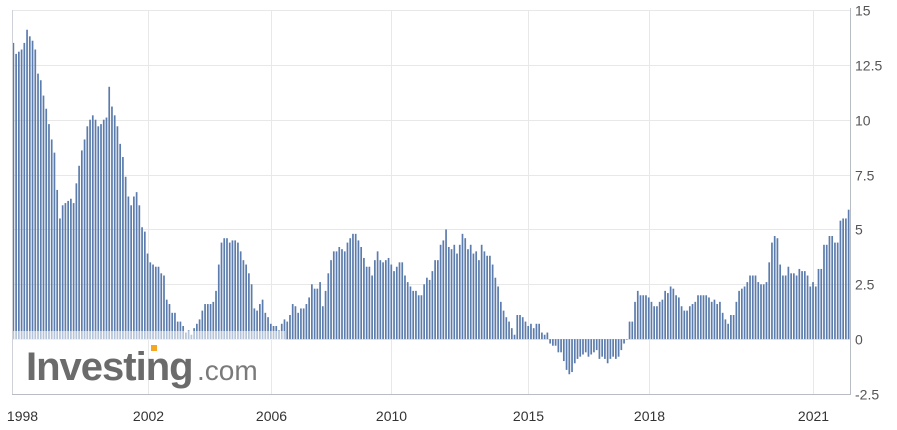 Image resolution: width=897 pixels, height=430 pixels. Describe the element at coordinates (863, 121) in the screenshot. I see `y-tick-label: 10` at that location.